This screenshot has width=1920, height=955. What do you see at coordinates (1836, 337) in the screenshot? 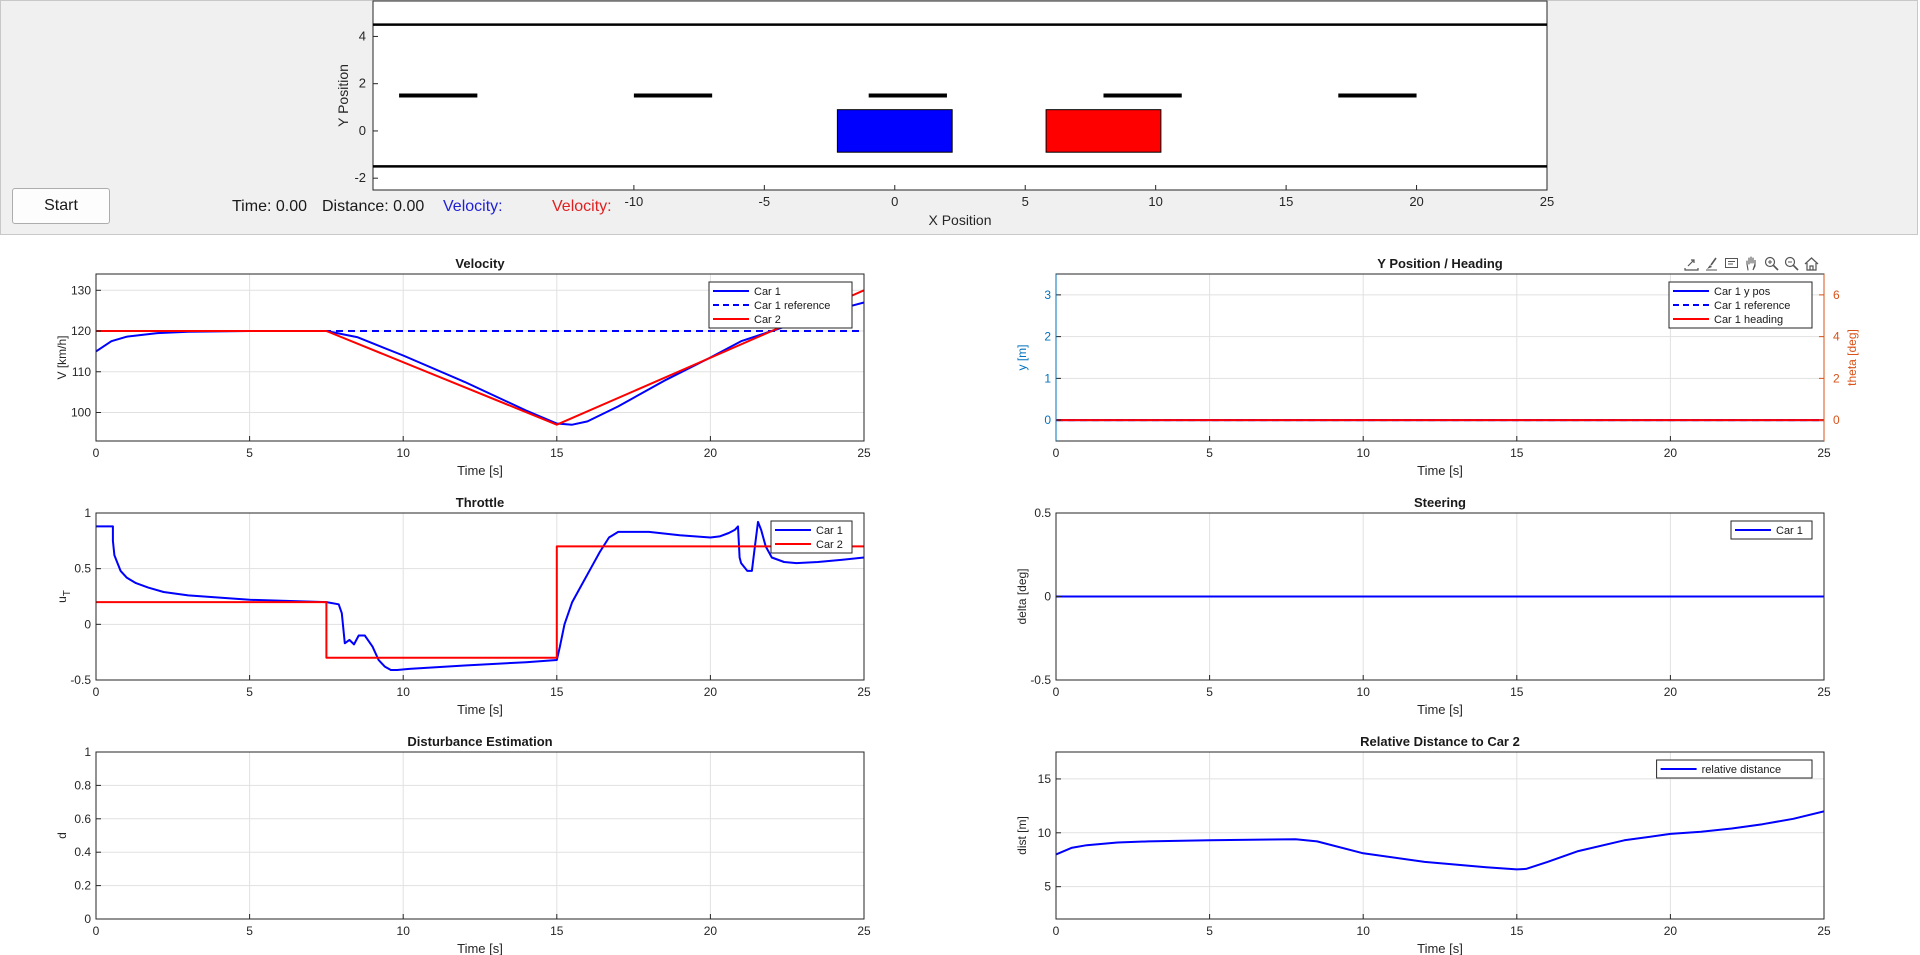
I see `y2-tick-label: 4` at bounding box center [1836, 337].